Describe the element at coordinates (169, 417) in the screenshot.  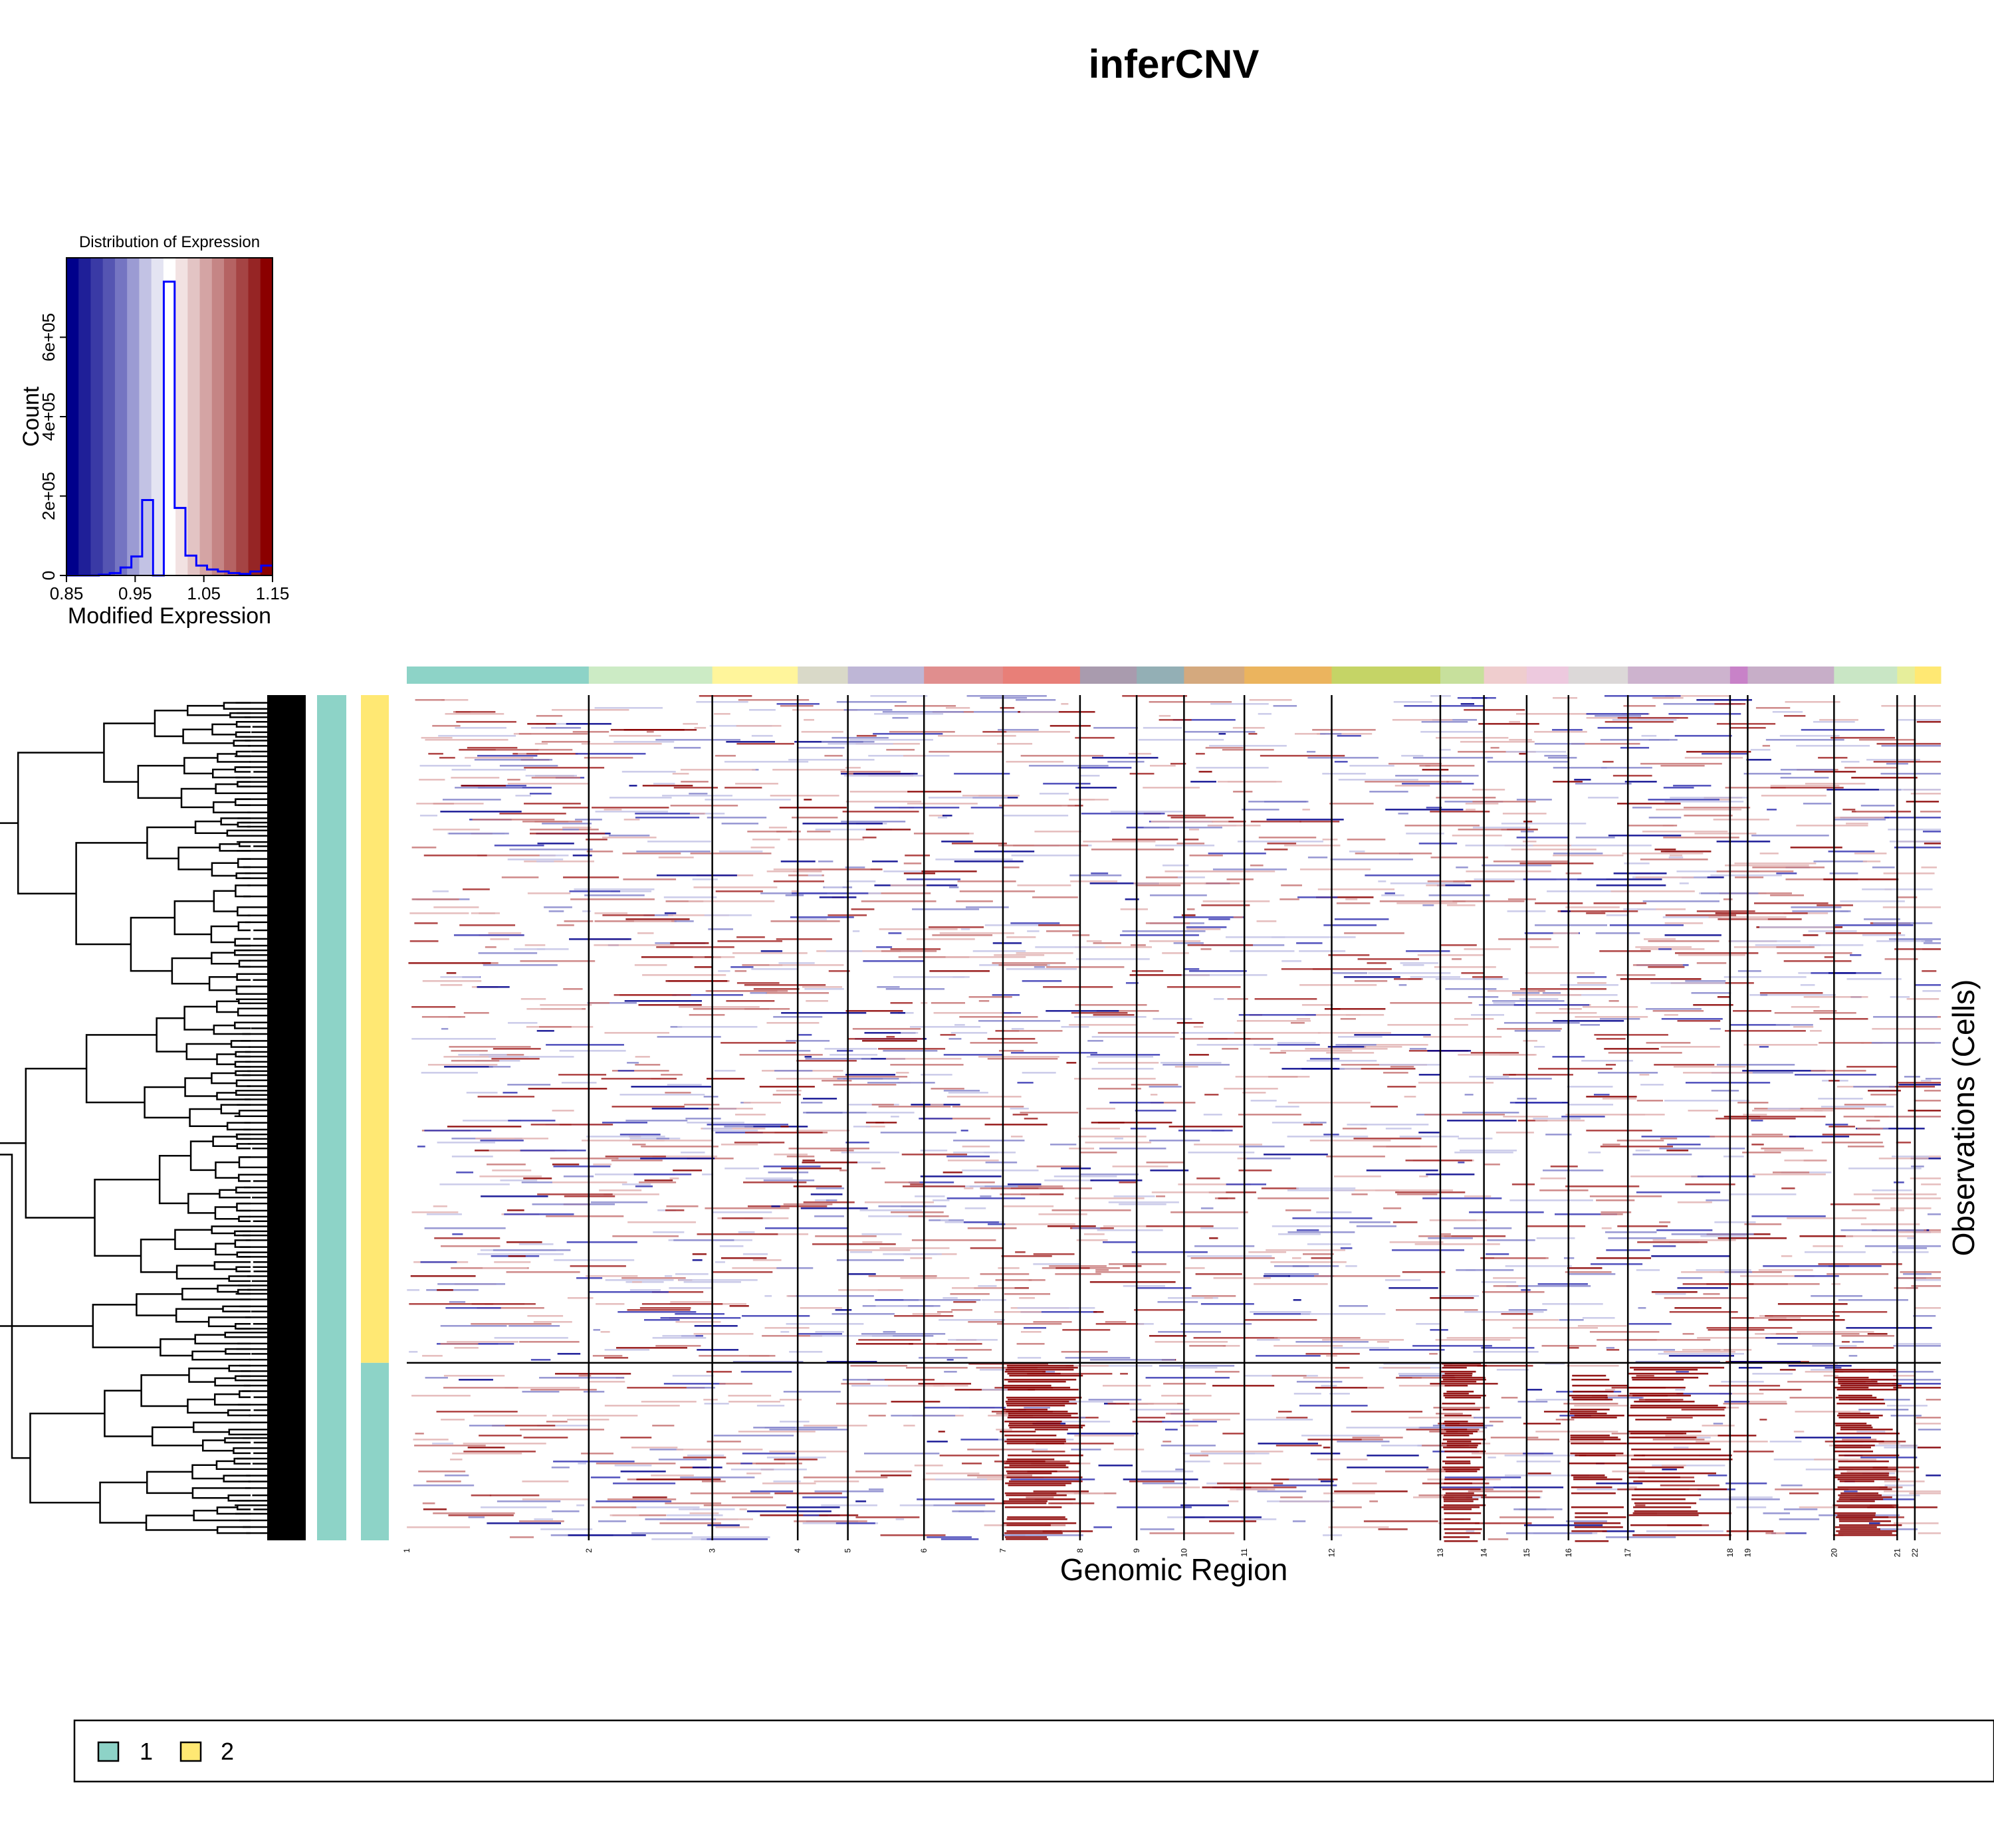
I see `histogram-color-bands` at that location.